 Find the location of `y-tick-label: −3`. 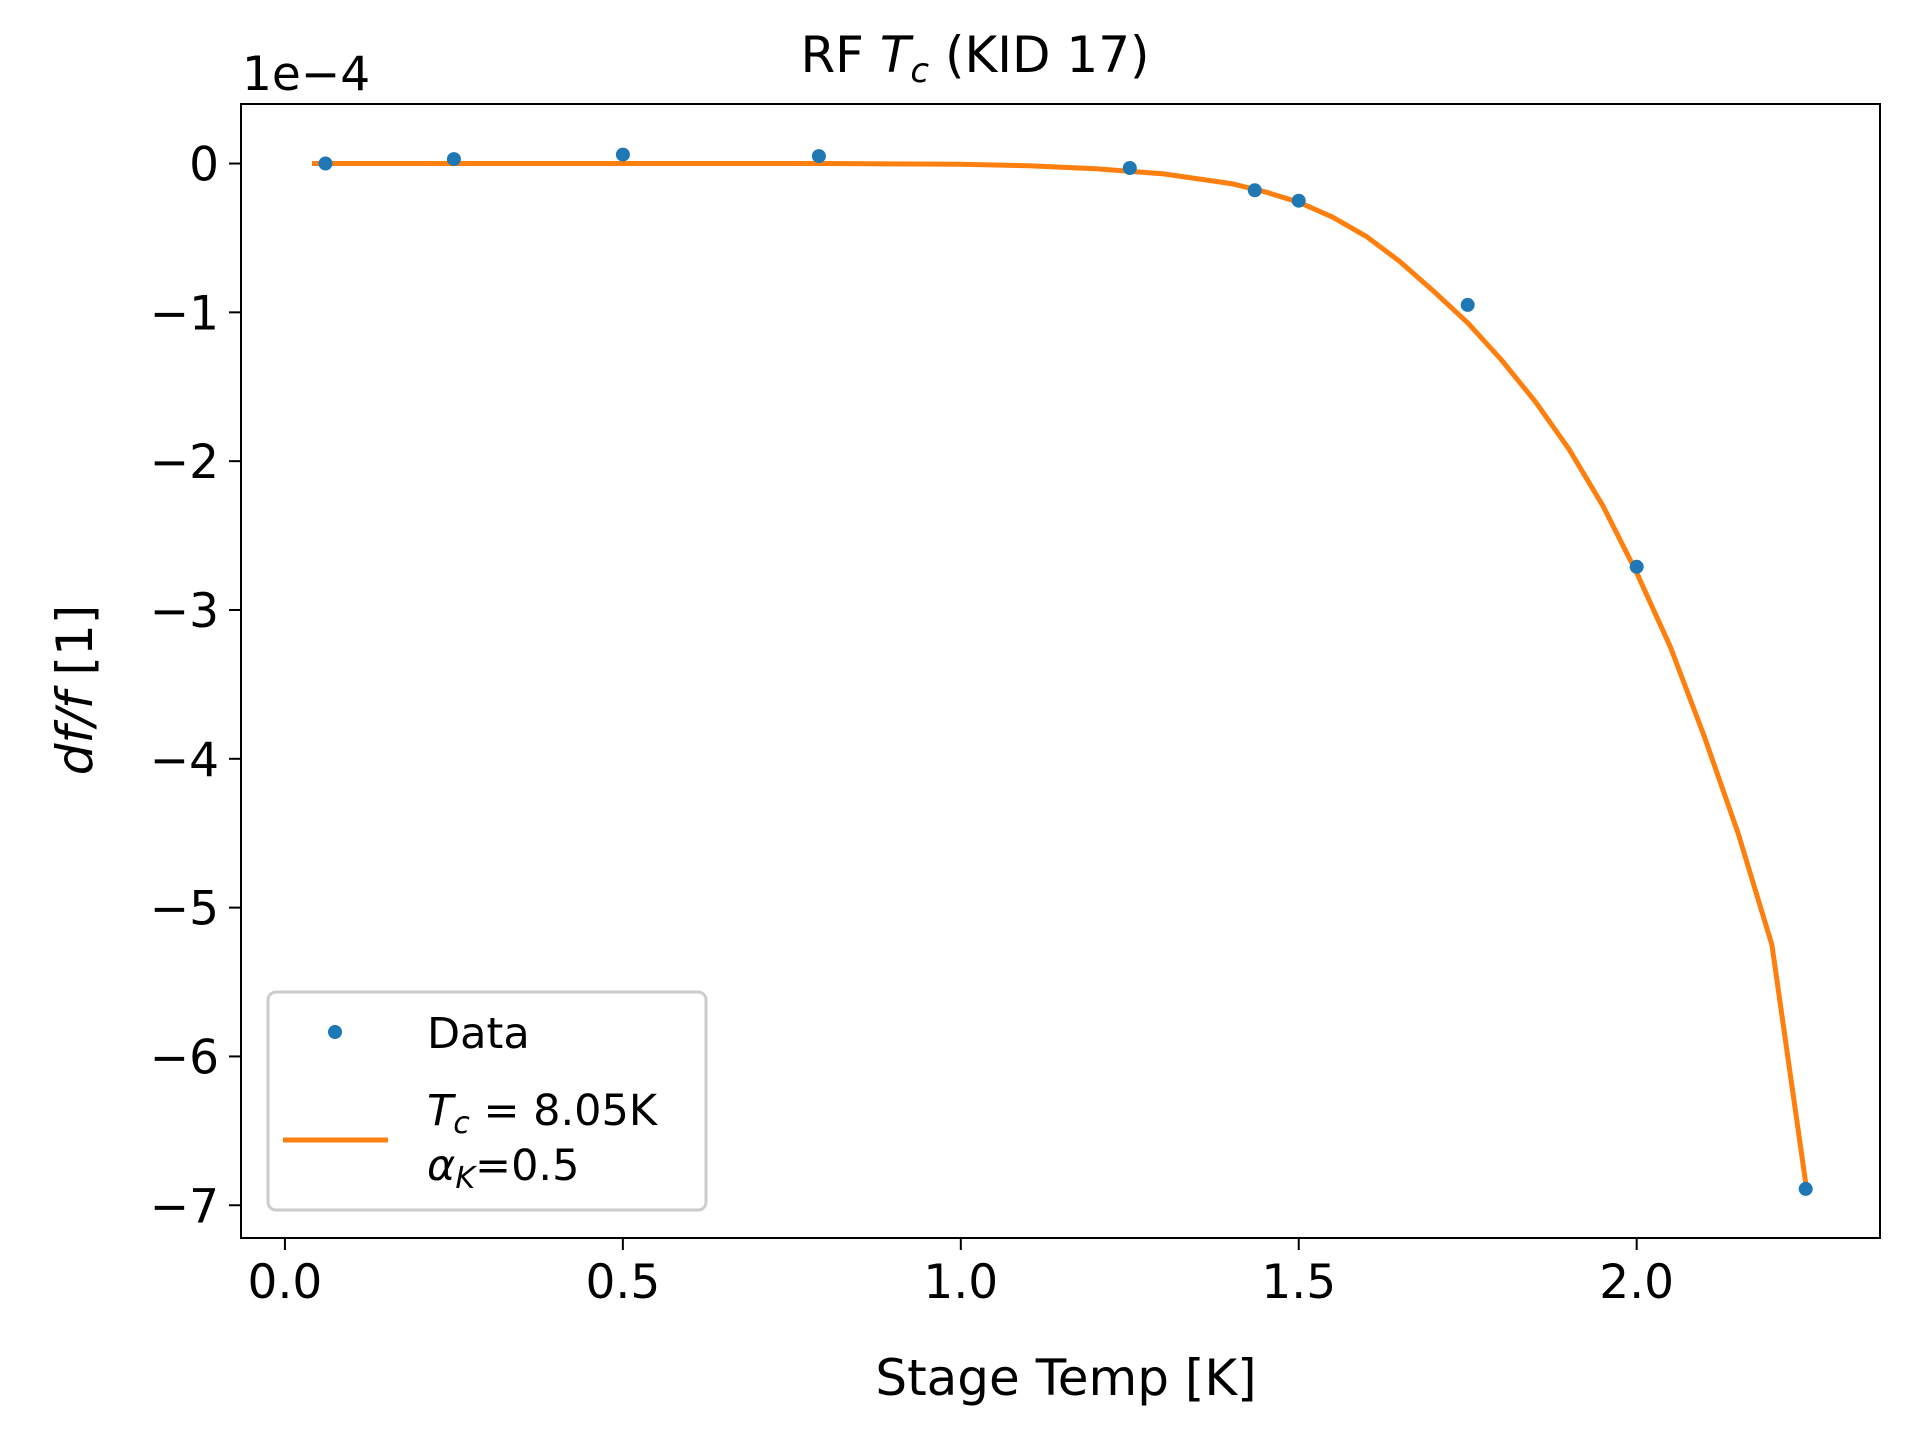

y-tick-label: −3 is located at coordinates (184, 611).